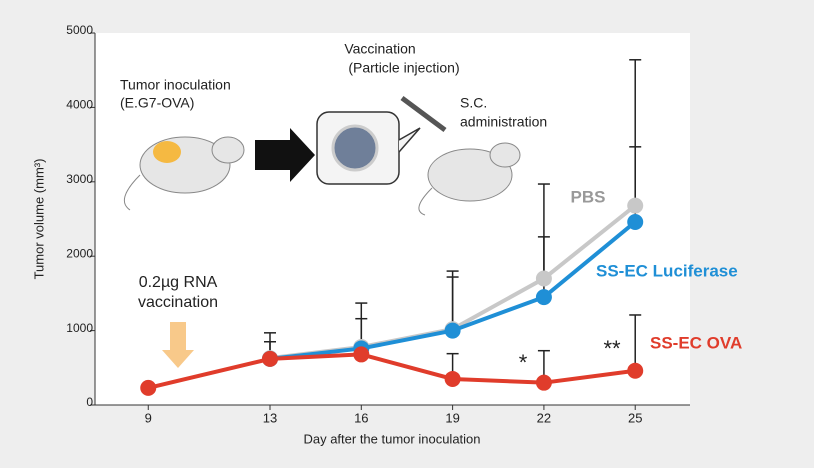 The height and width of the screenshot is (468, 814). I want to click on y-tick-label: 3000, so click(79, 179).